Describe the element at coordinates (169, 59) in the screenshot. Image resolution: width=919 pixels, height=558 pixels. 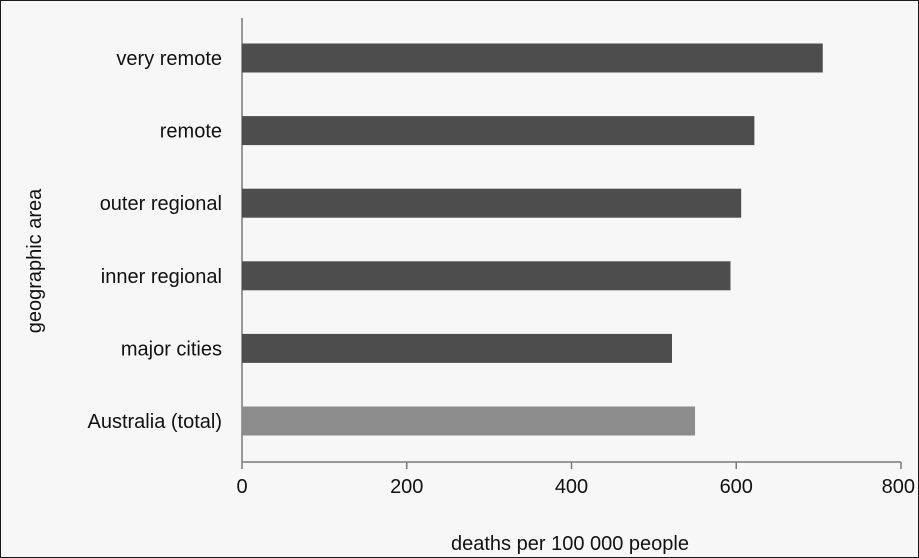
I see `category-label-very-remote: very remote` at that location.